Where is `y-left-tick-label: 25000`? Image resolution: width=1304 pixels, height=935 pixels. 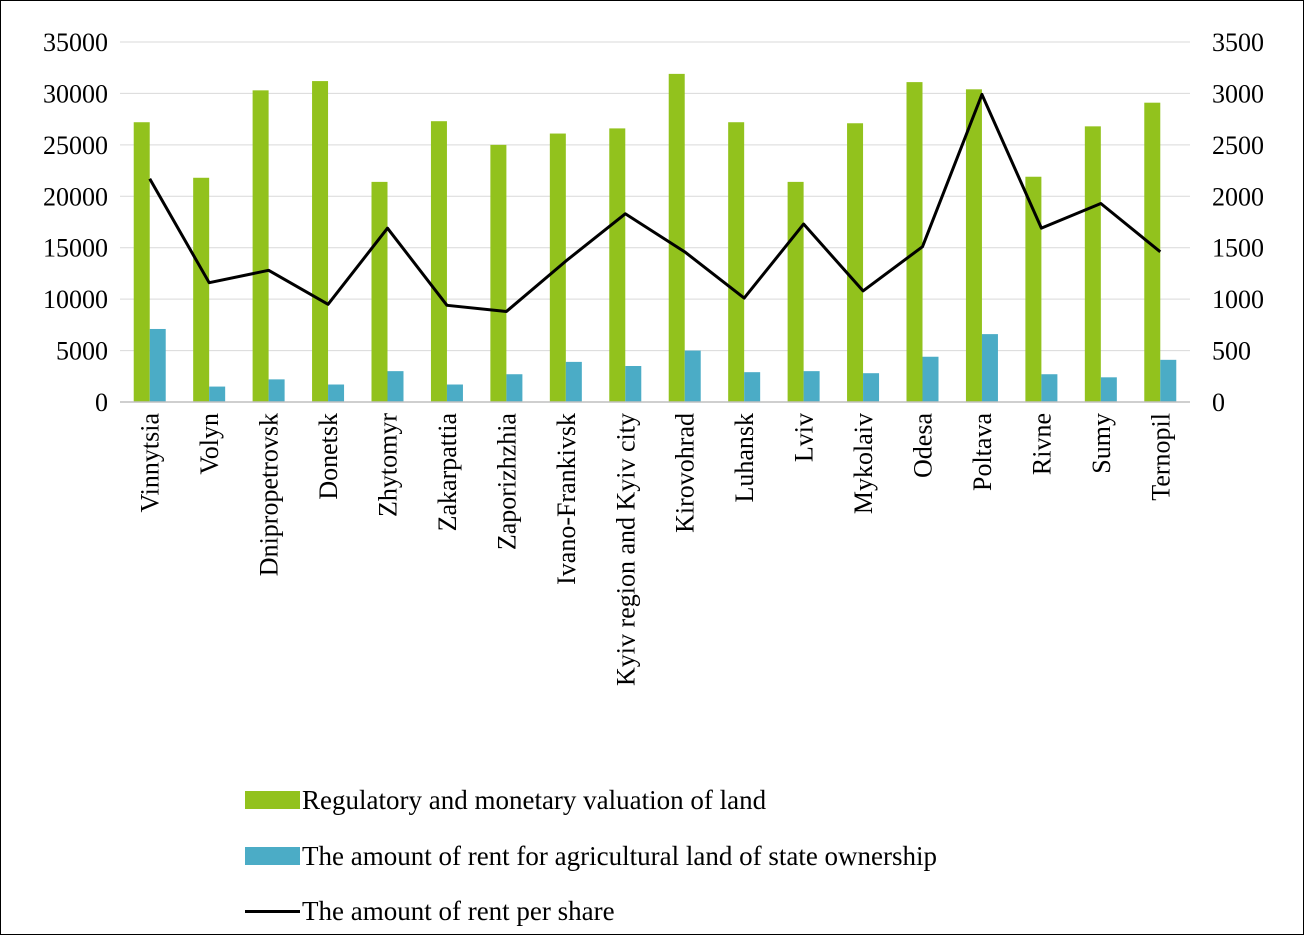 y-left-tick-label: 25000 is located at coordinates (75, 145).